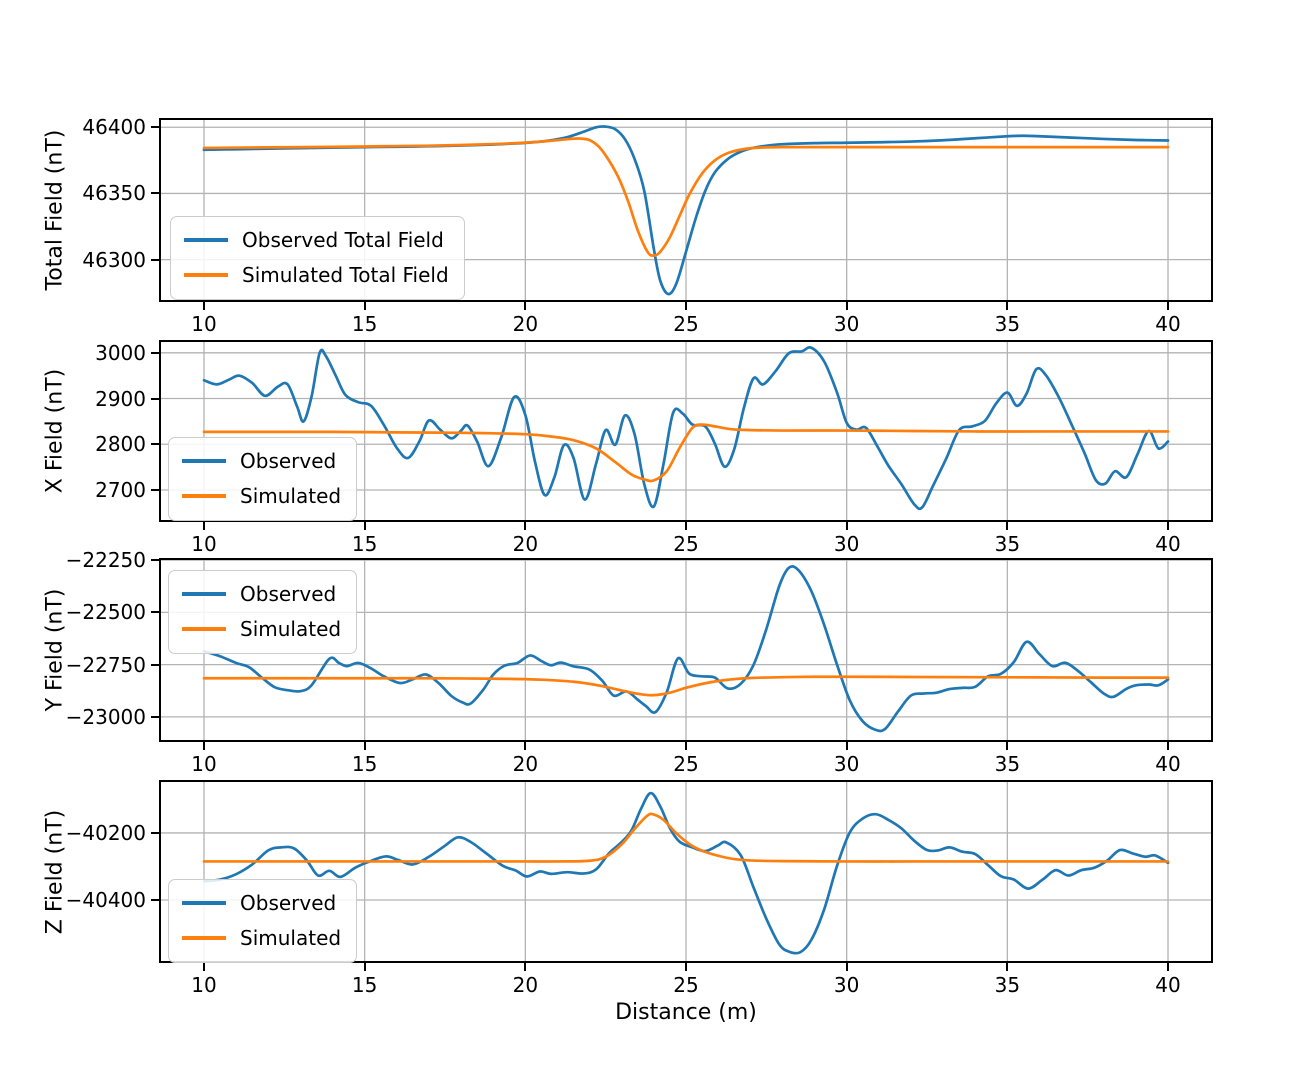  I want to click on y-tick-label: −40400, so click(105, 899).